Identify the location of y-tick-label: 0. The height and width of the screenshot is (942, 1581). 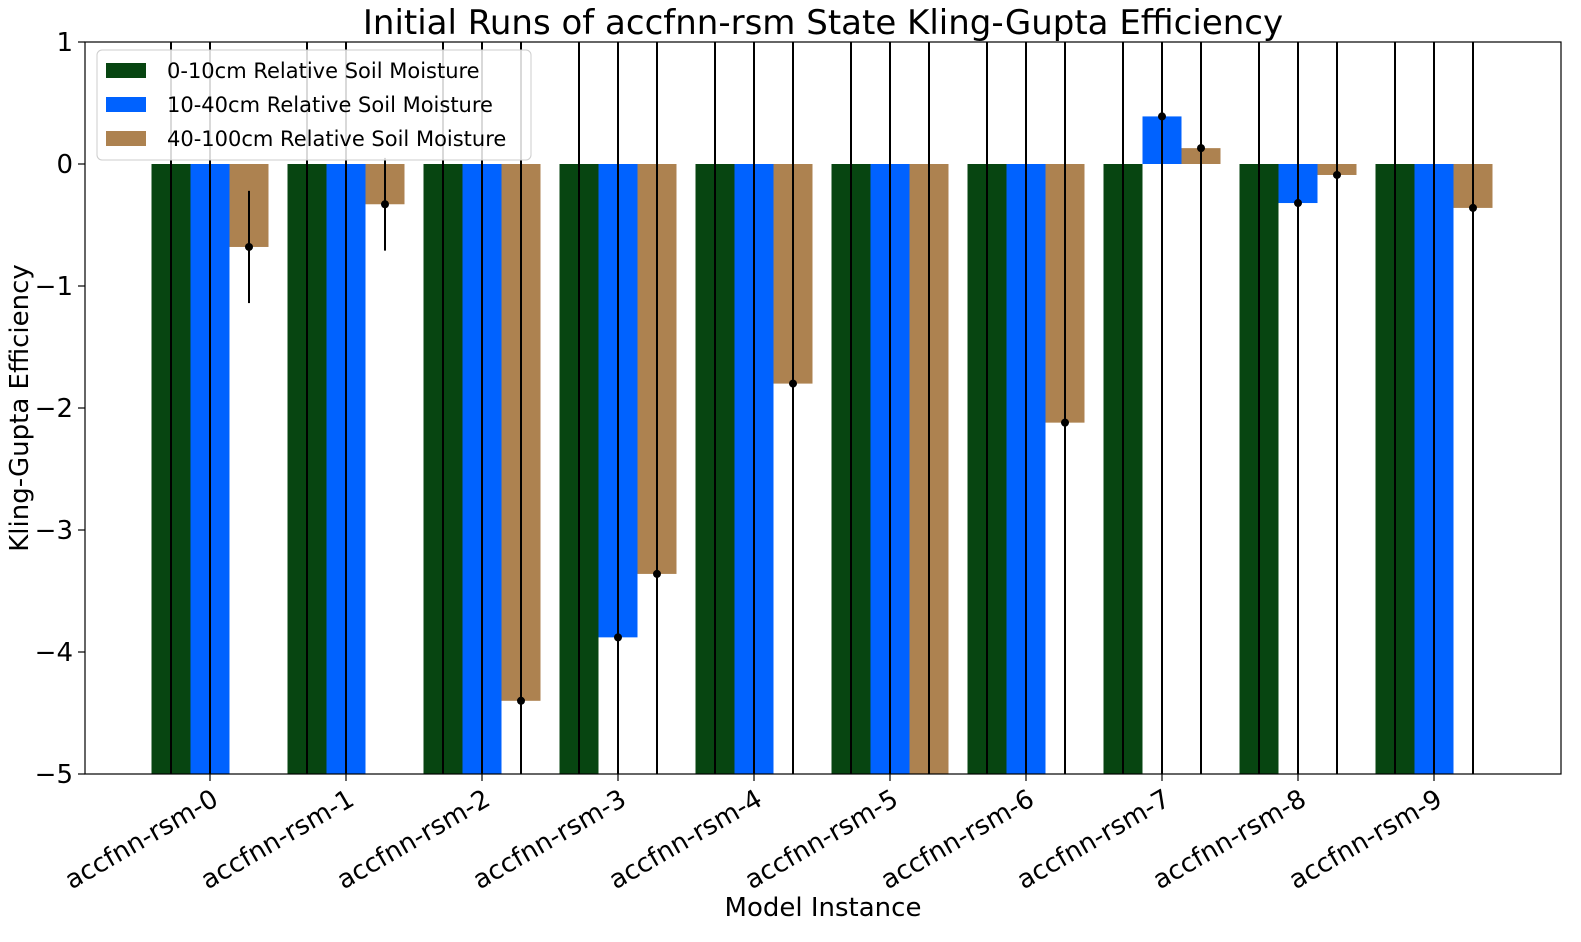
(64, 165).